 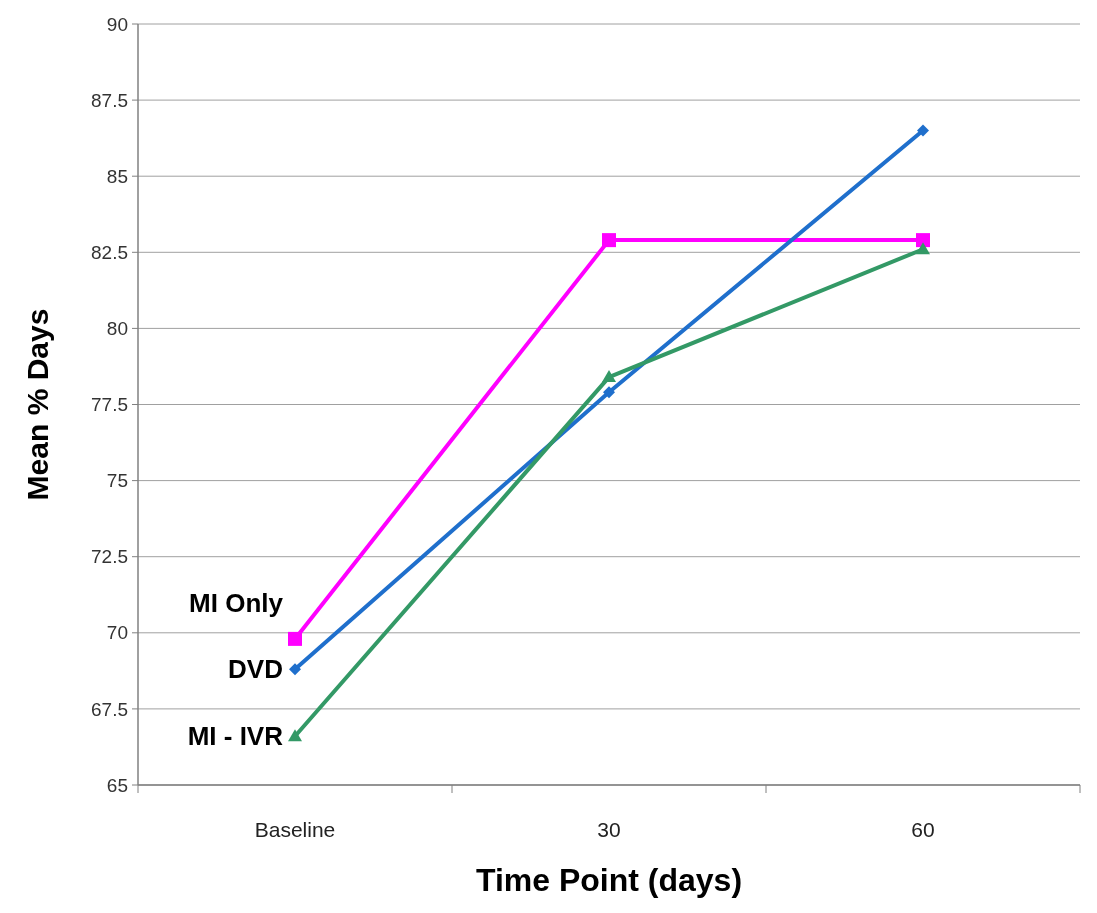 I want to click on y-tick-label: 72.5, so click(x=109, y=557).